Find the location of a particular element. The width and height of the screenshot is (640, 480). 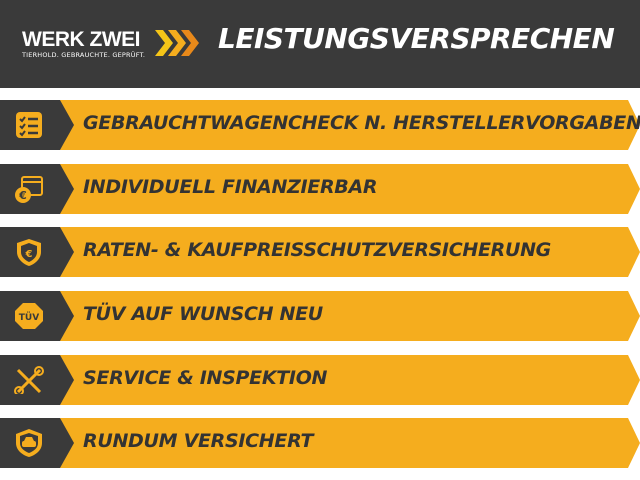

list-item: € INDIVIDUELL FINANZIERBAR is located at coordinates (320, 189).